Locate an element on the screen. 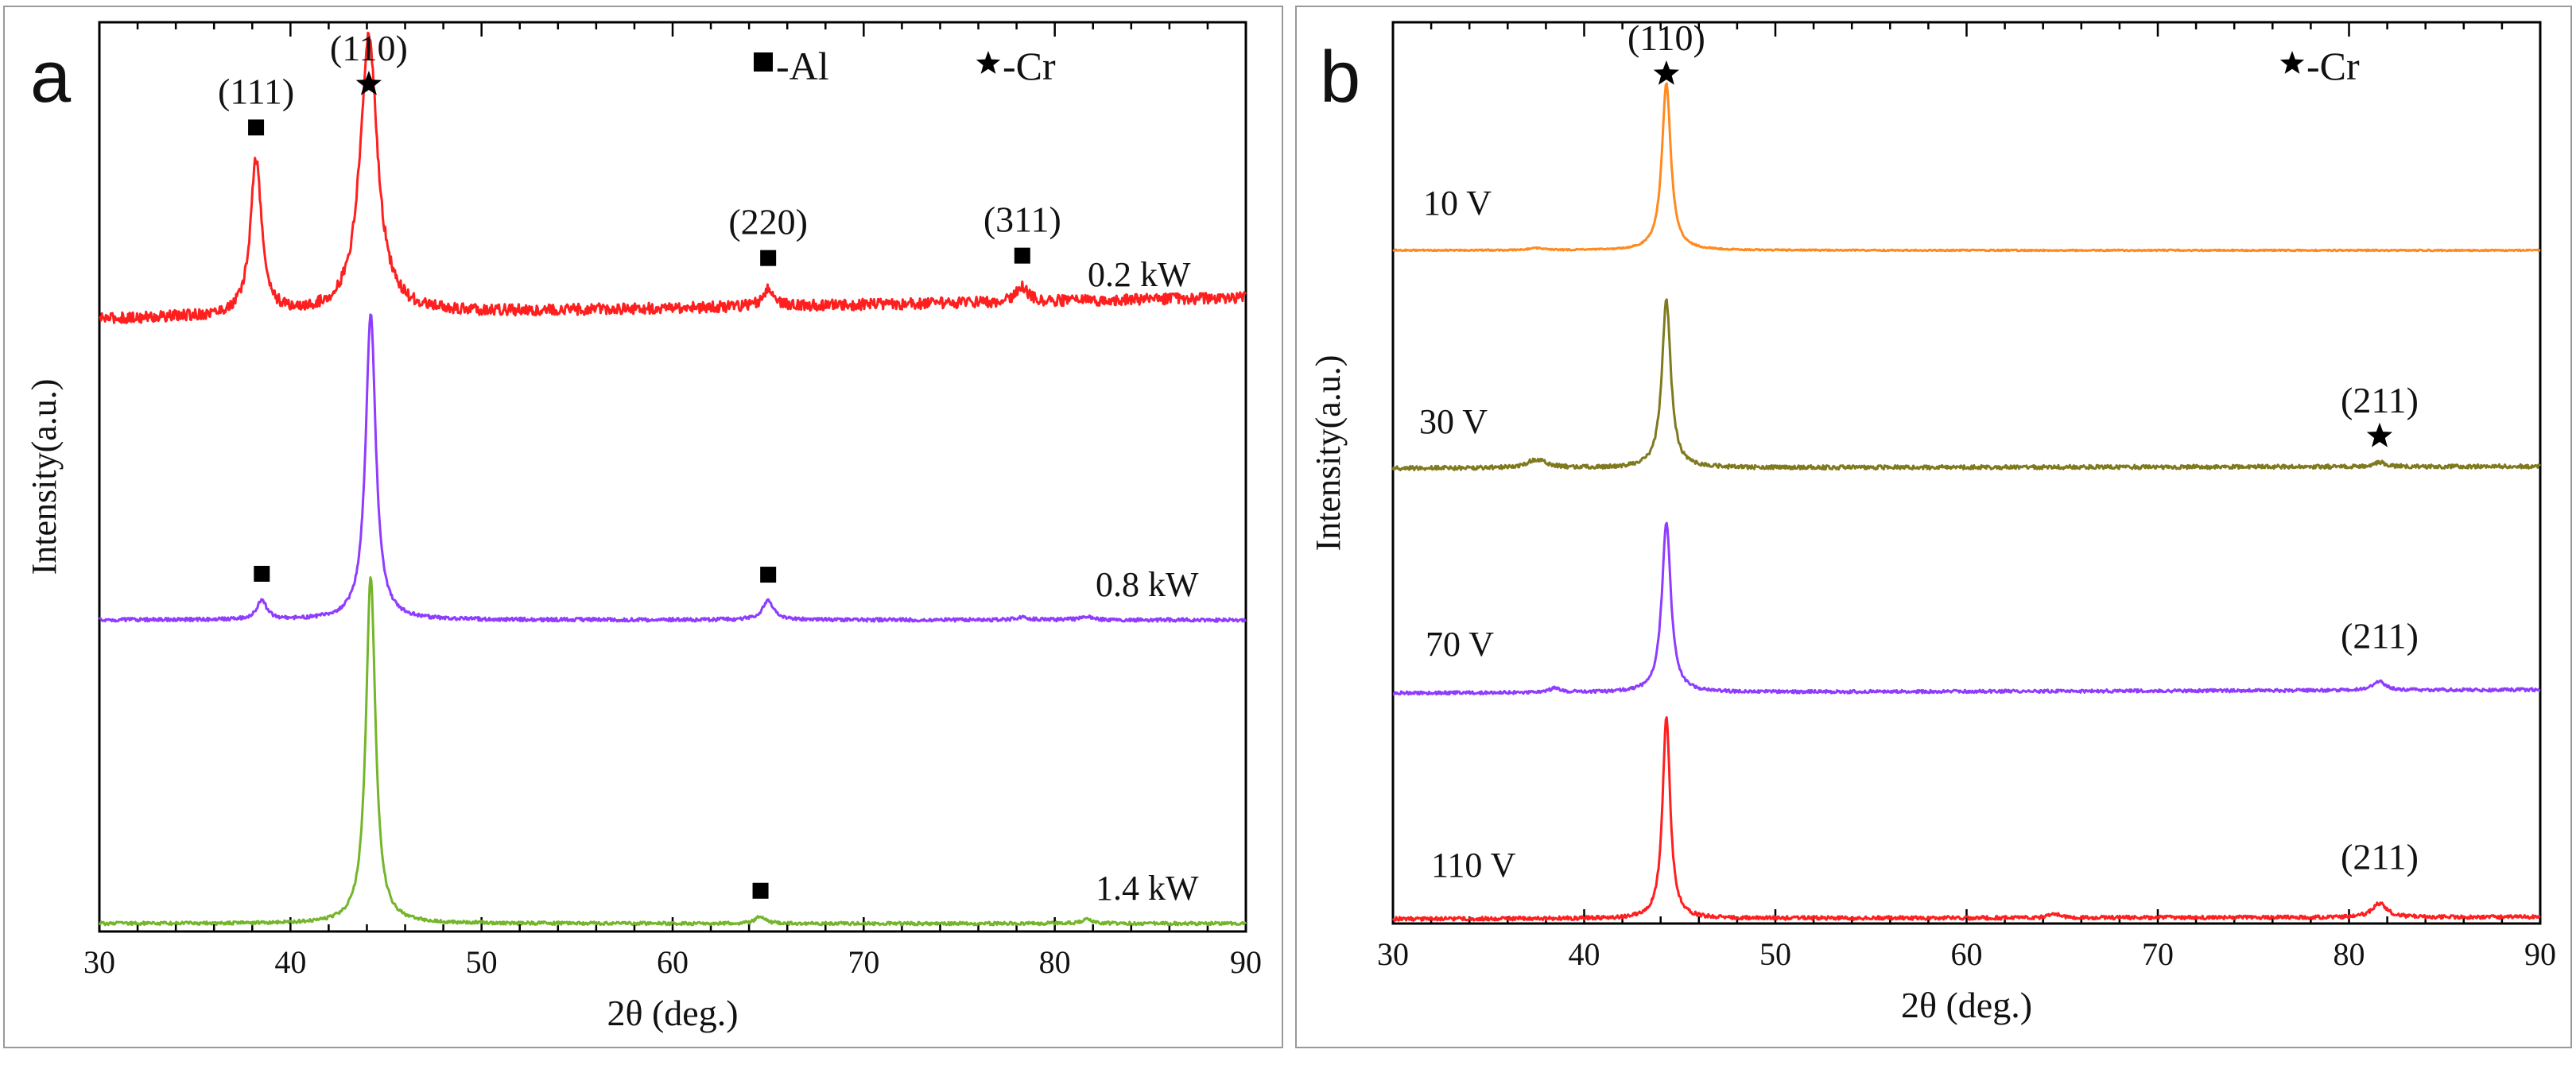  legend-label: -Al is located at coordinates (803, 66).